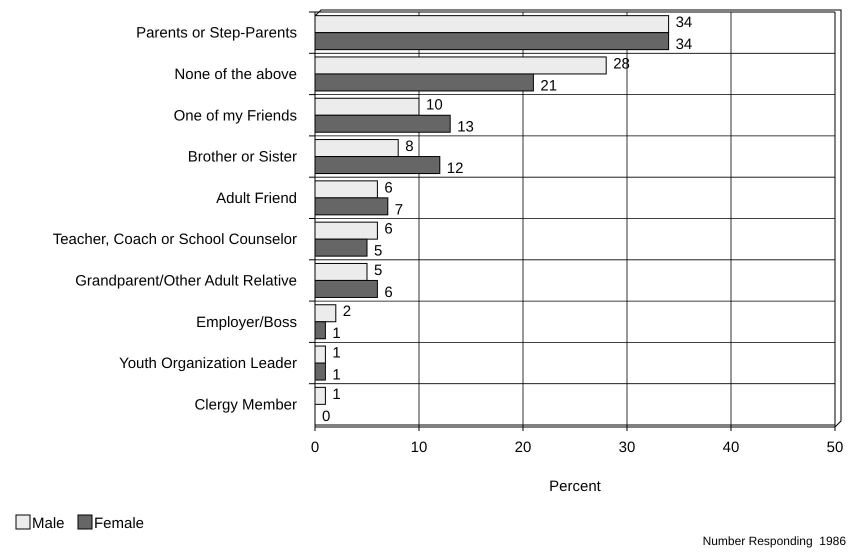 Image resolution: width=858 pixels, height=553 pixels. Describe the element at coordinates (575, 486) in the screenshot. I see `x-axis-title: Percent` at that location.